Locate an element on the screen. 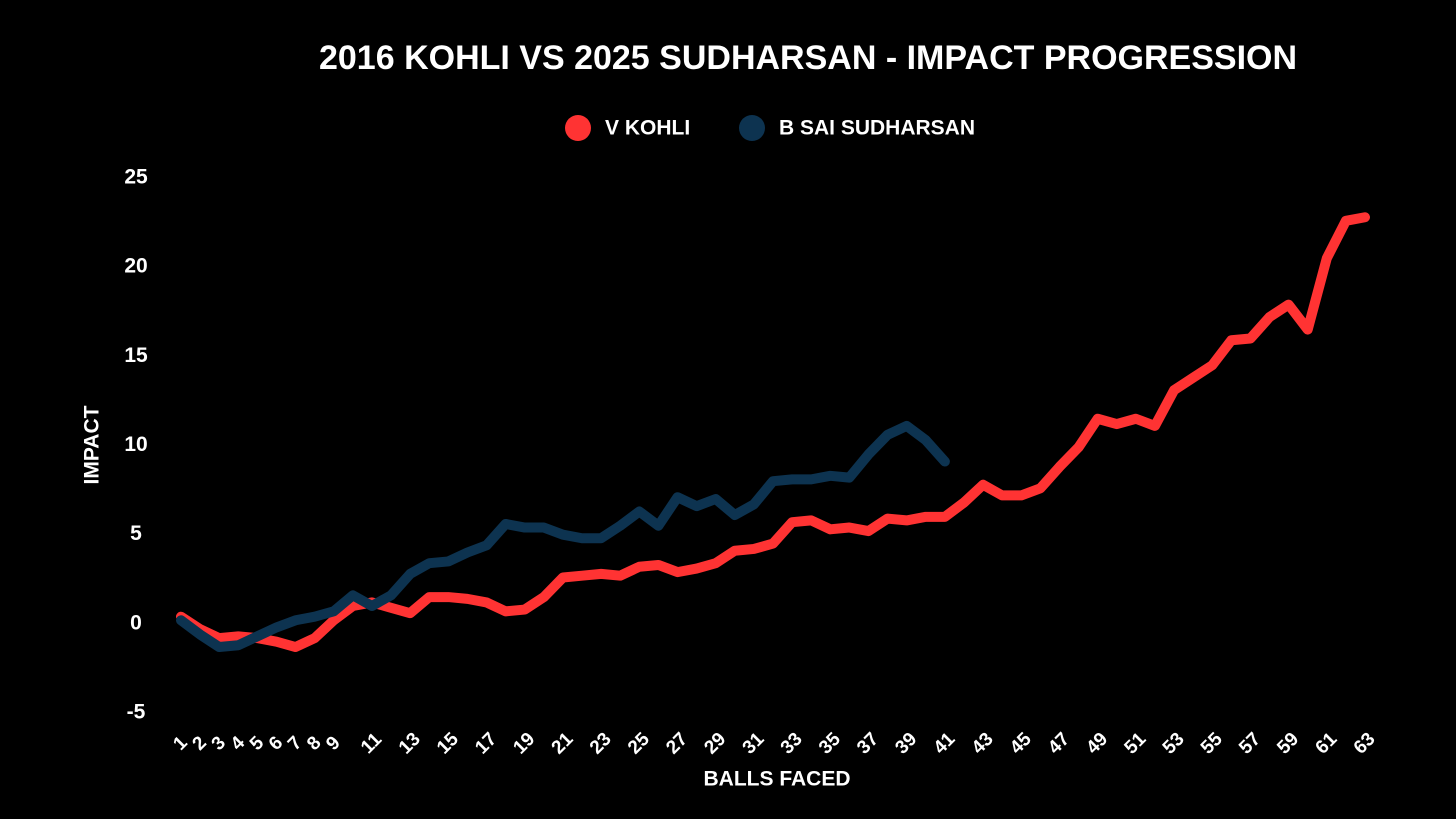 The image size is (1456, 819). x-axis-label: BALLS FACED is located at coordinates (777, 779).